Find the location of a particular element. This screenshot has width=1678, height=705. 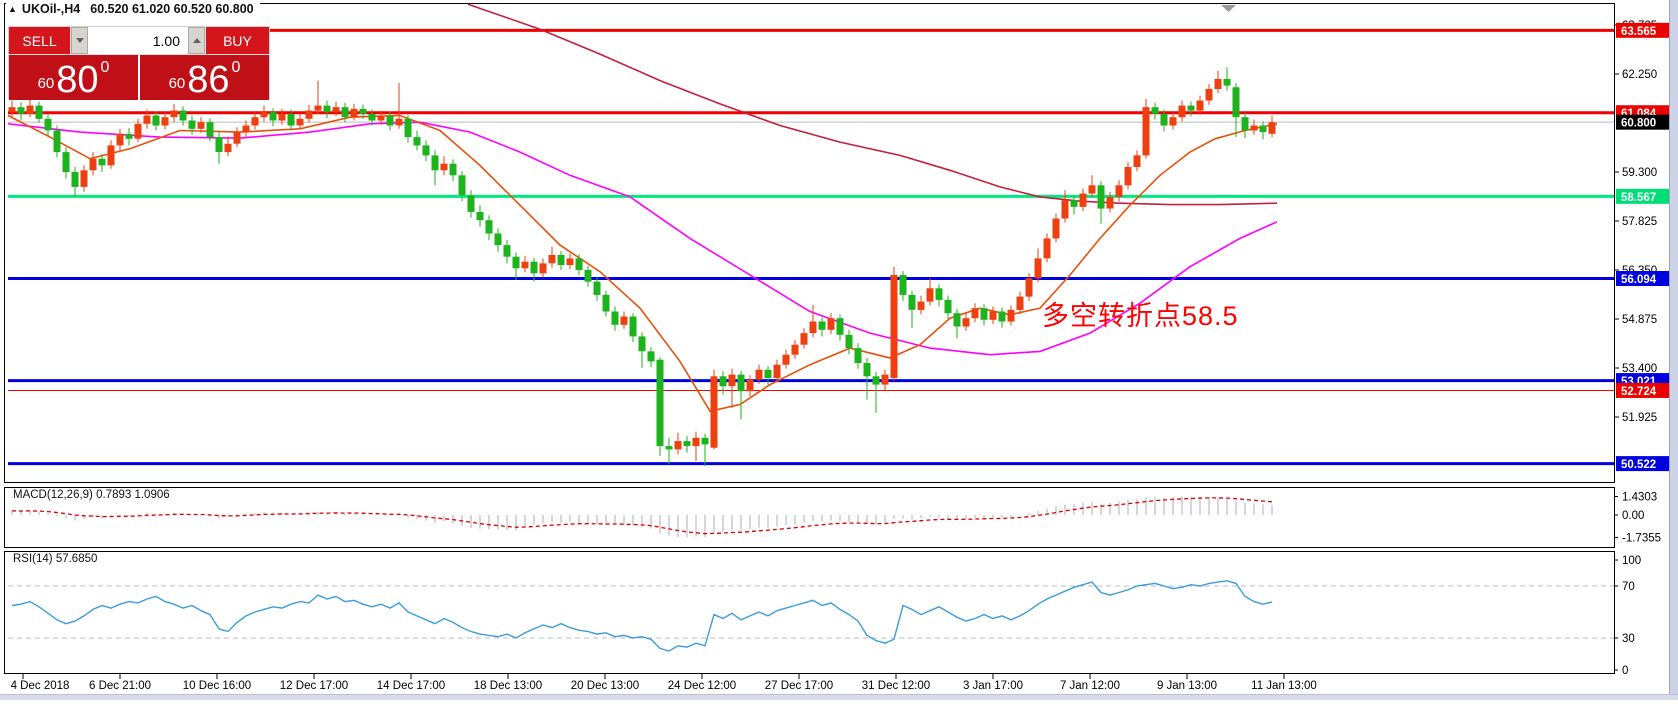

price-badge-52.724 is located at coordinates (1644, 390).